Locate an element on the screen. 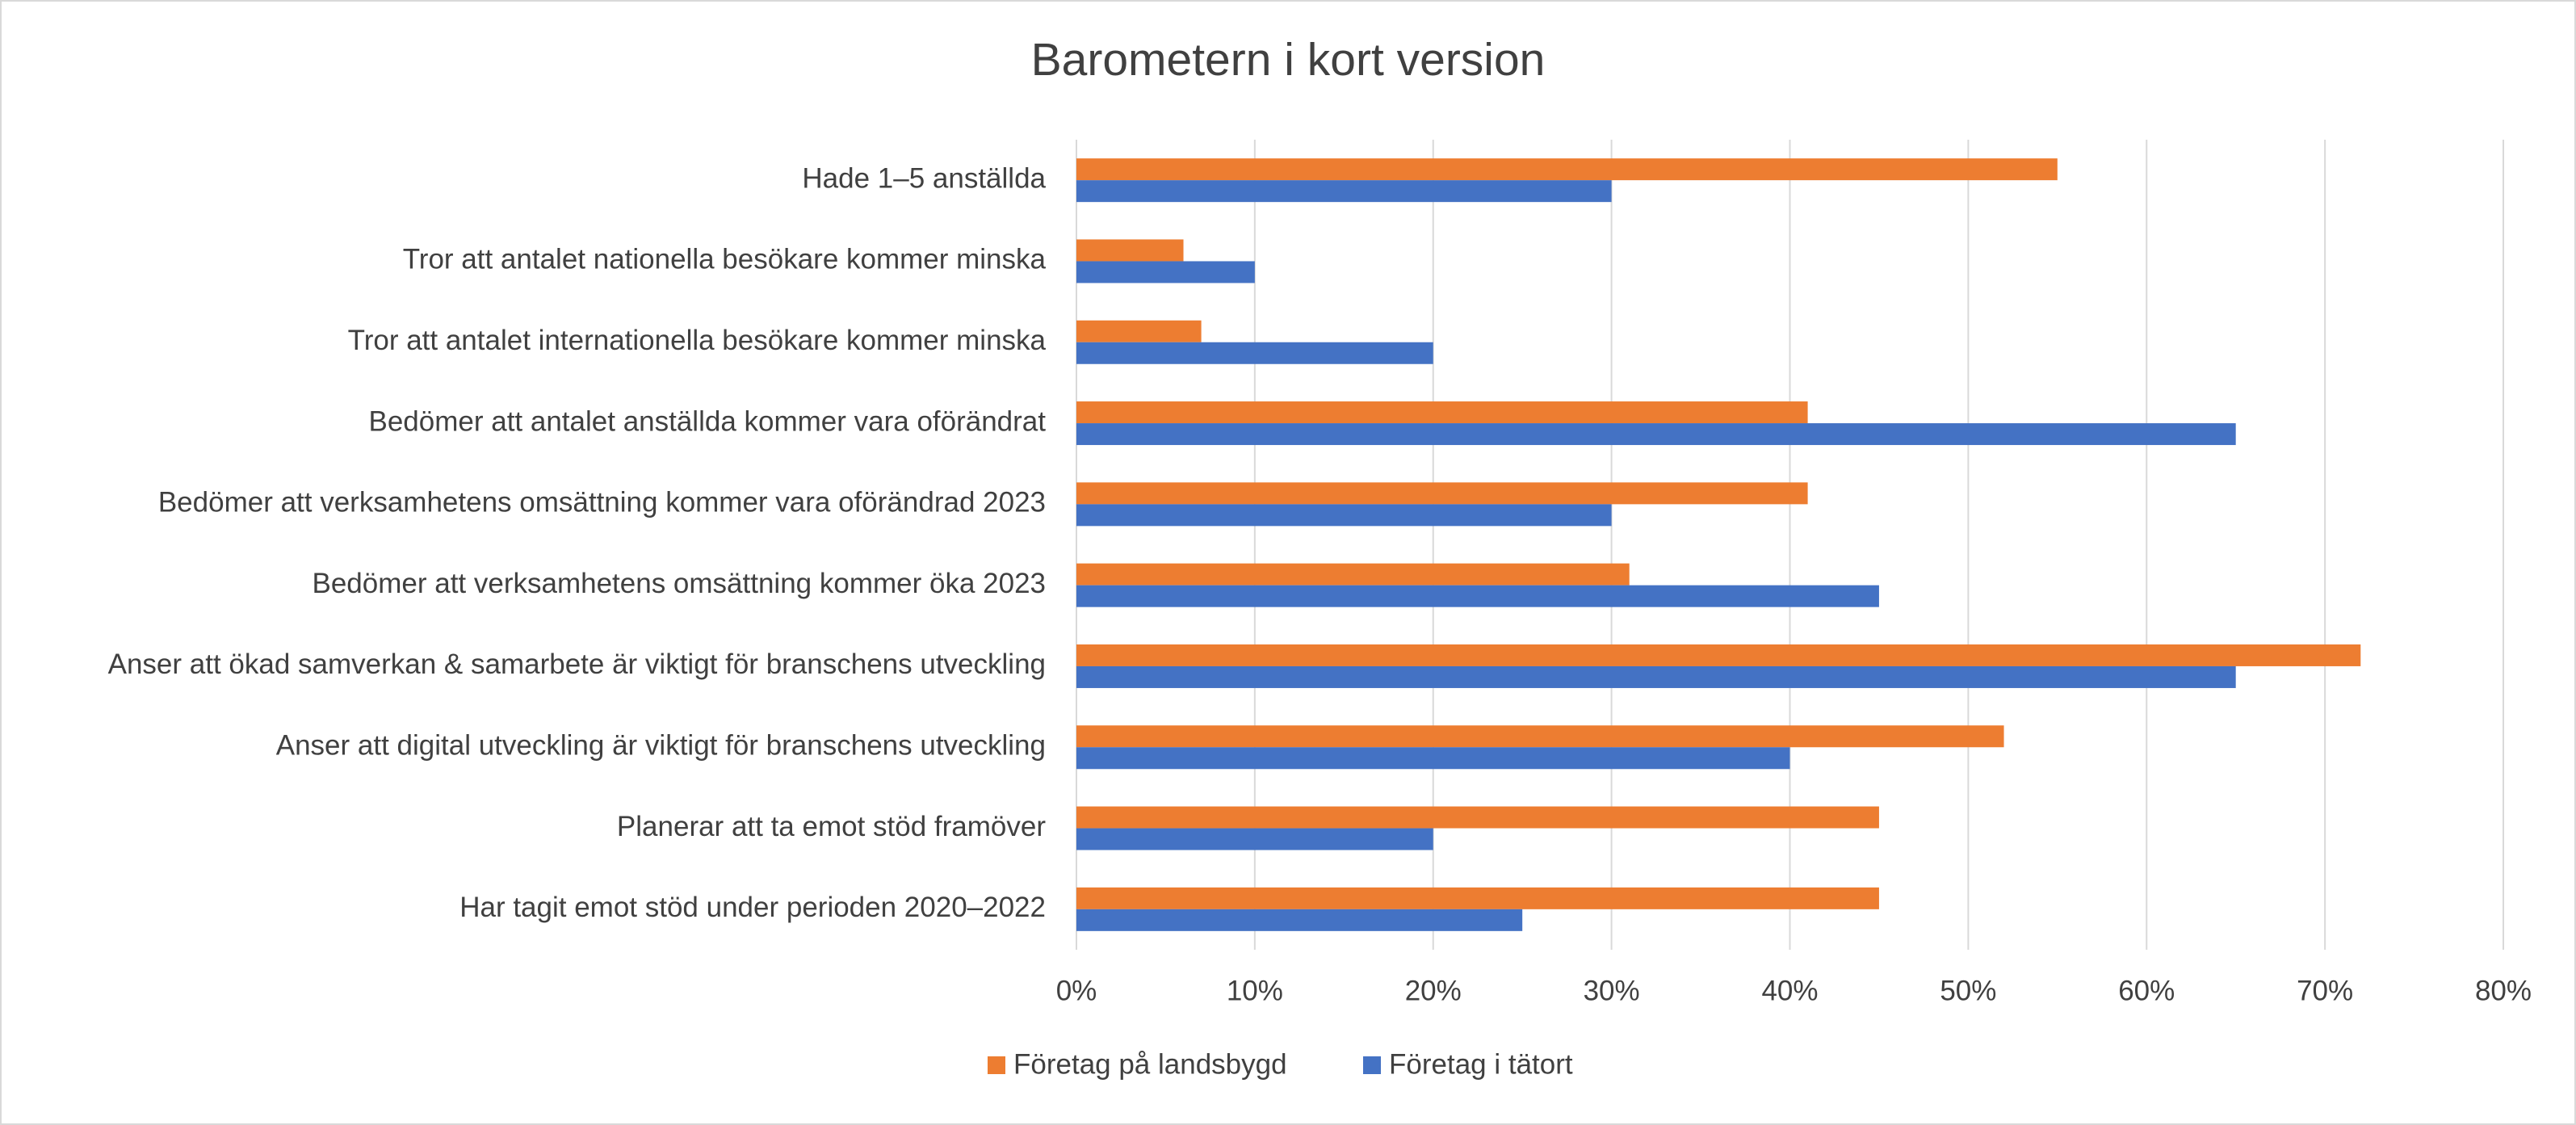 Image resolution: width=2576 pixels, height=1125 pixels. y-tick-label: Planerar att ta emot stöd framöver is located at coordinates (831, 826).